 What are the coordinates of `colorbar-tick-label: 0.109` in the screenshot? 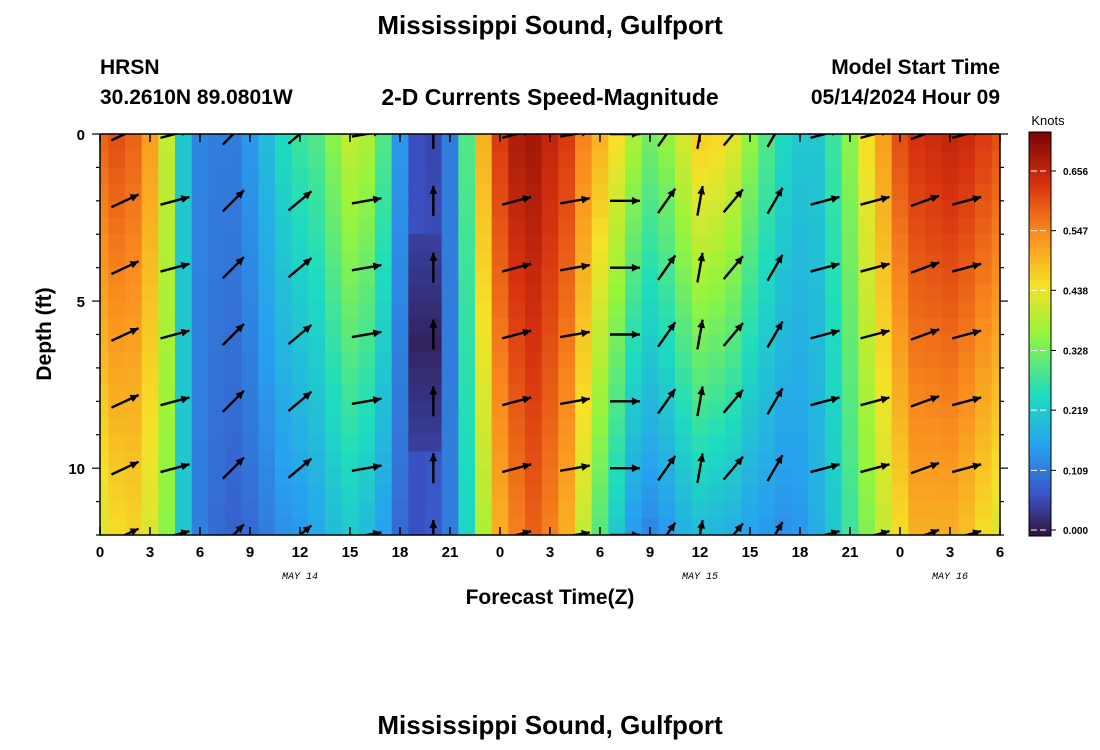 It's located at (1075, 471).